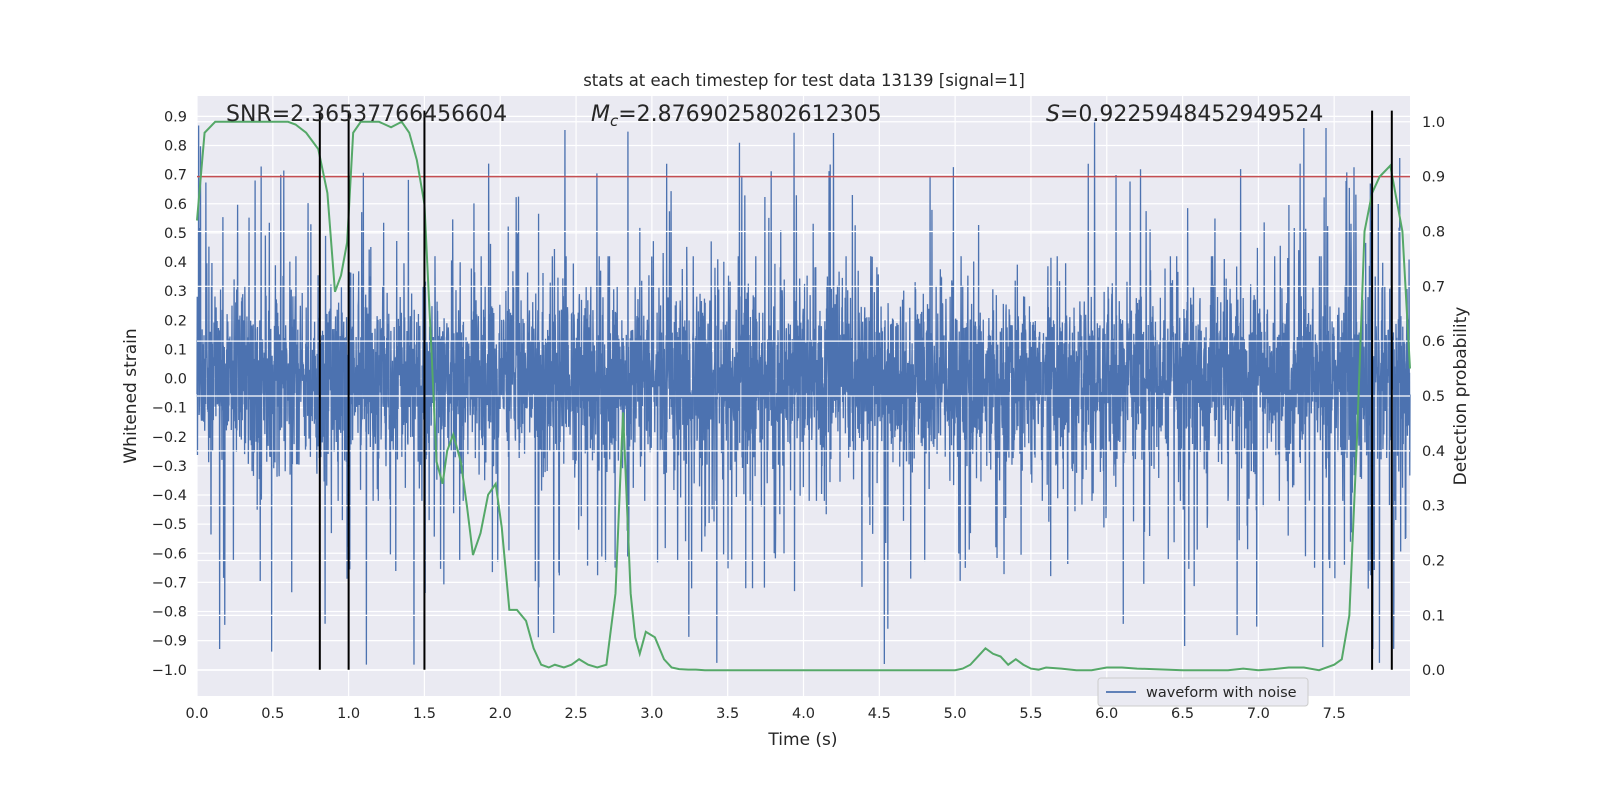 The width and height of the screenshot is (1600, 800). What do you see at coordinates (169, 438) in the screenshot?
I see `y-tick-label-left: −0.2` at bounding box center [169, 438].